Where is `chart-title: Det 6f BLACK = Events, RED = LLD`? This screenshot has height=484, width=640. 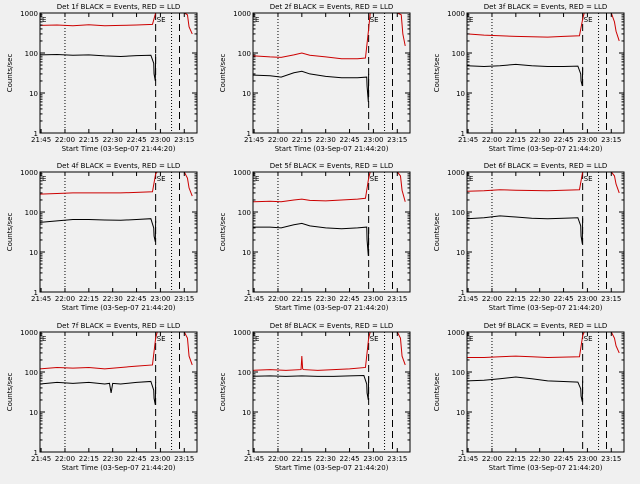 chart-title: Det 6f BLACK = Events, RED = LLD is located at coordinates (545, 166).